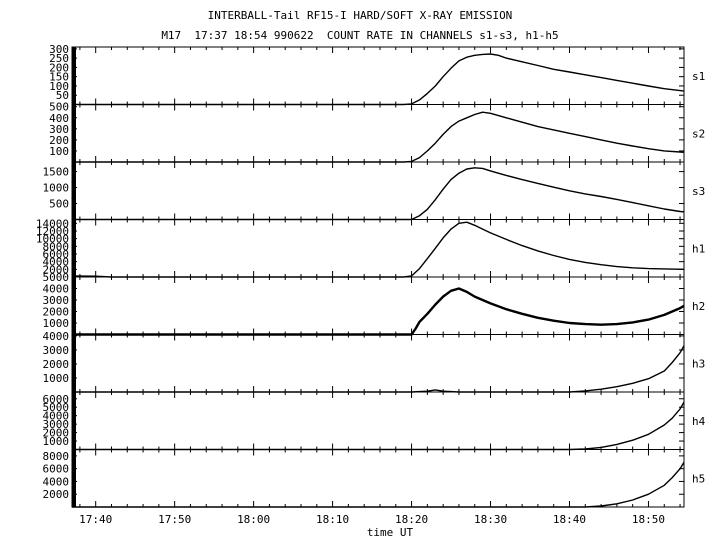 The height and width of the screenshot is (550, 720). What do you see at coordinates (569, 519) in the screenshot?
I see `x-tick-label: 18:40` at bounding box center [569, 519].